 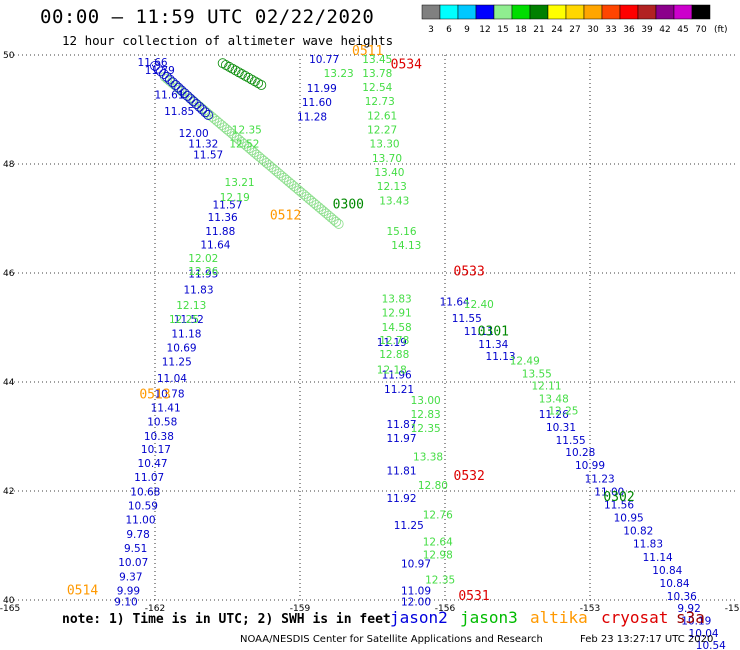 What do you see at coordinates (377, 74) in the screenshot?
I see `wave-height-value: 13.78` at bounding box center [377, 74].